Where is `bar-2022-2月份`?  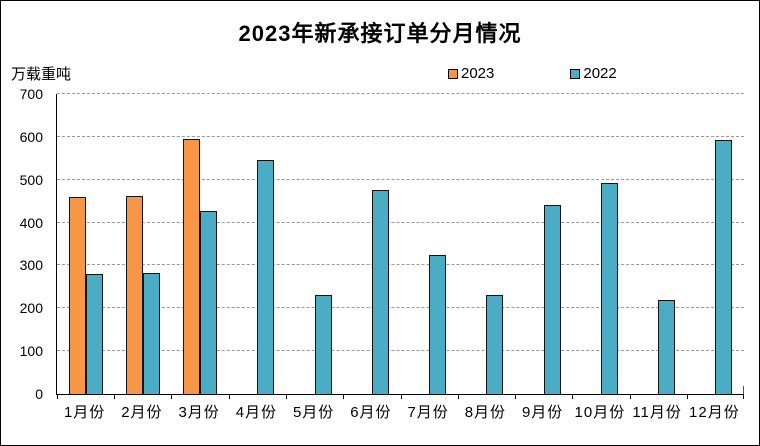 bar-2022-2月份 is located at coordinates (151, 333).